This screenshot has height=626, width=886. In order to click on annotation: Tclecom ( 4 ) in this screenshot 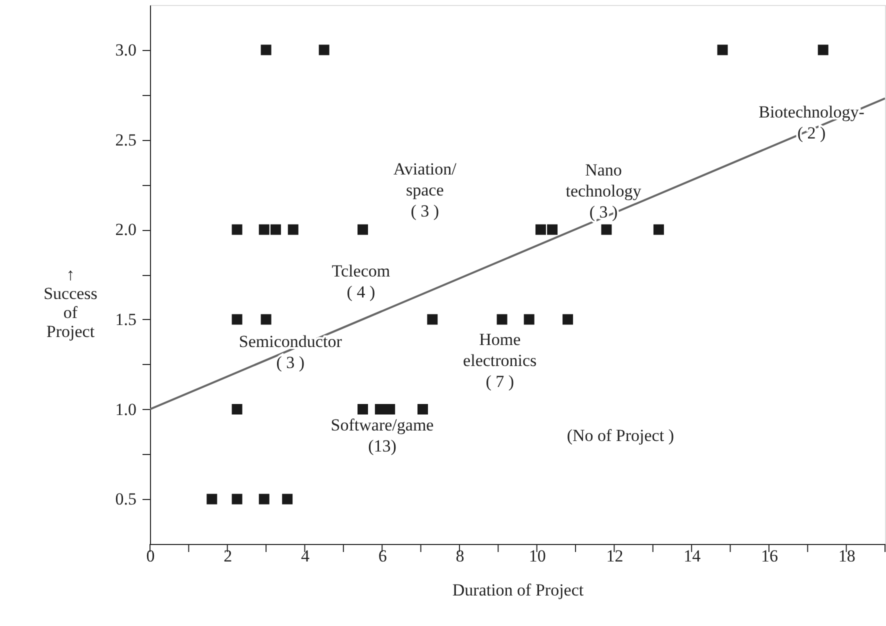, I will do `click(361, 282)`.